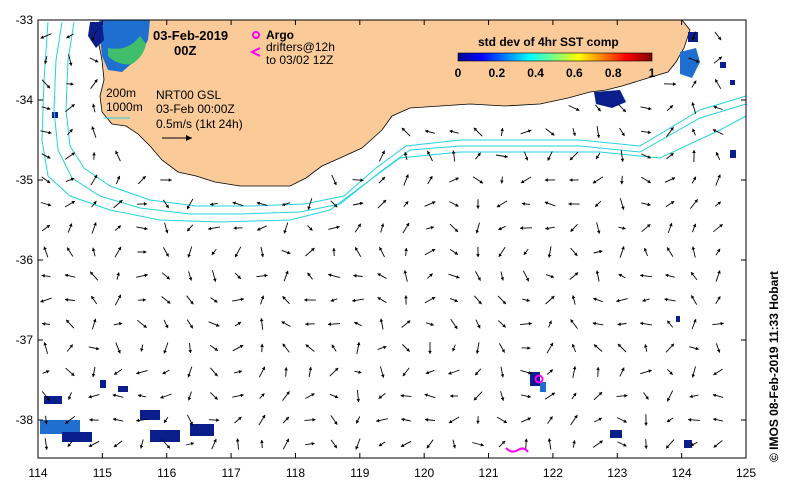 Image resolution: width=790 pixels, height=492 pixels. I want to click on product-time-label: 03-Feb 00:00Z, so click(195, 109).